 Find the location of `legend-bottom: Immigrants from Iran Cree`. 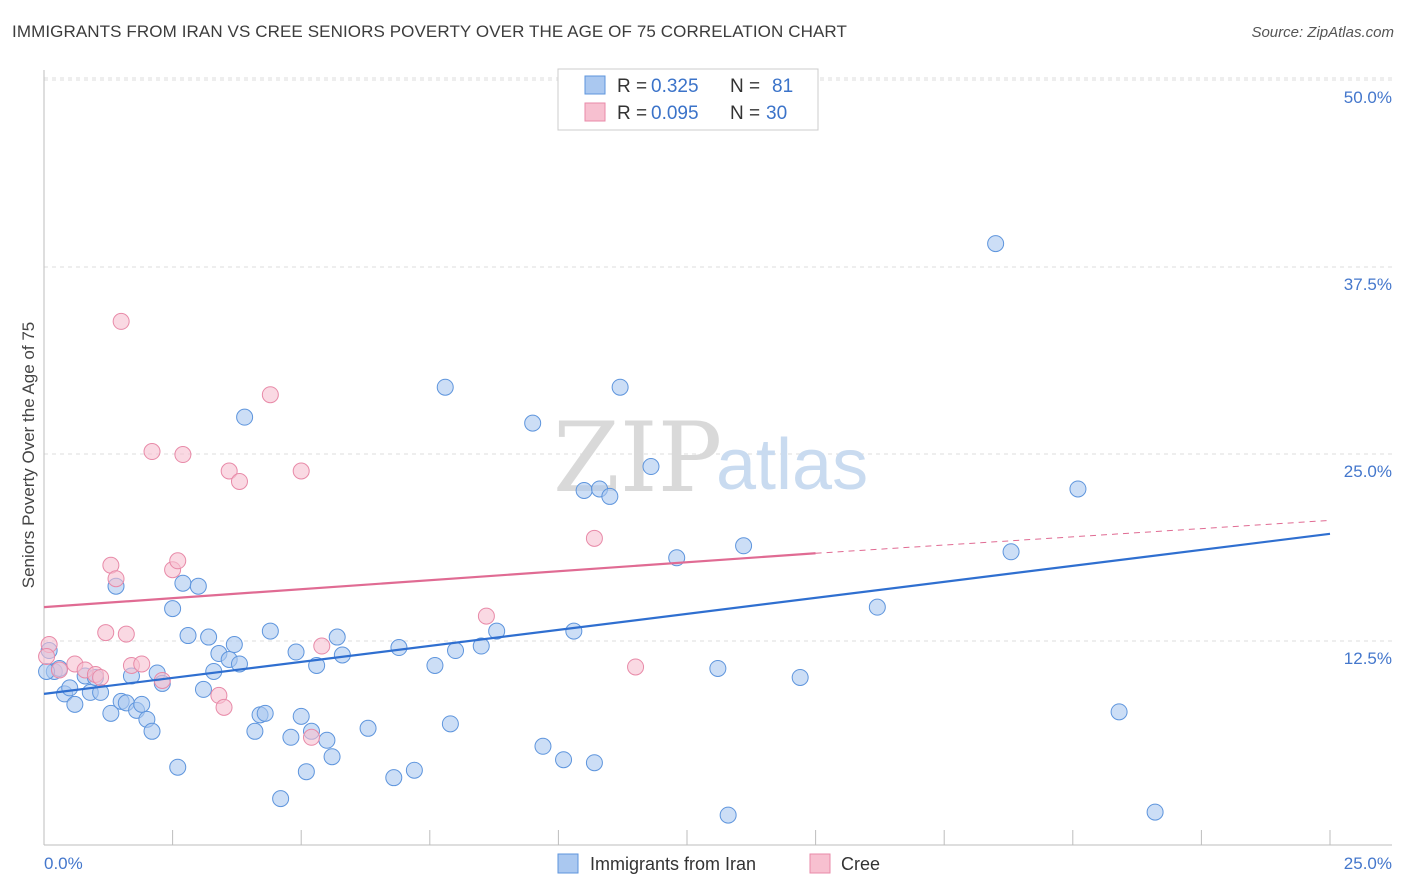

legend-bottom: Immigrants from Iran Cree is located at coordinates (718, 863).